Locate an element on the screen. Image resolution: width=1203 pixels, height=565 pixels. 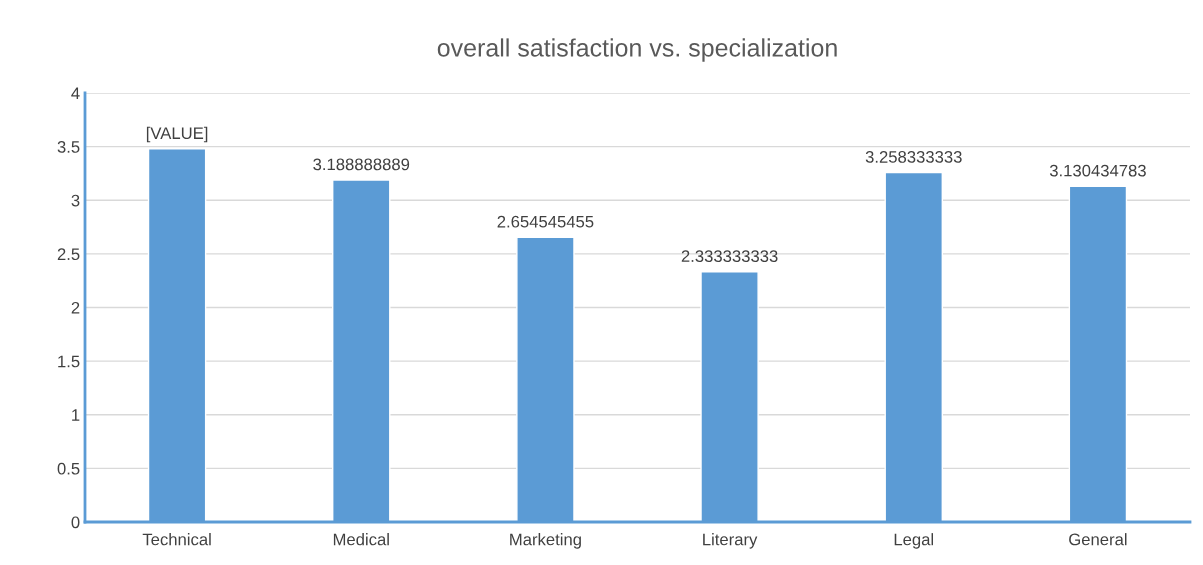
x-tick-label: Technical is located at coordinates (176, 539).